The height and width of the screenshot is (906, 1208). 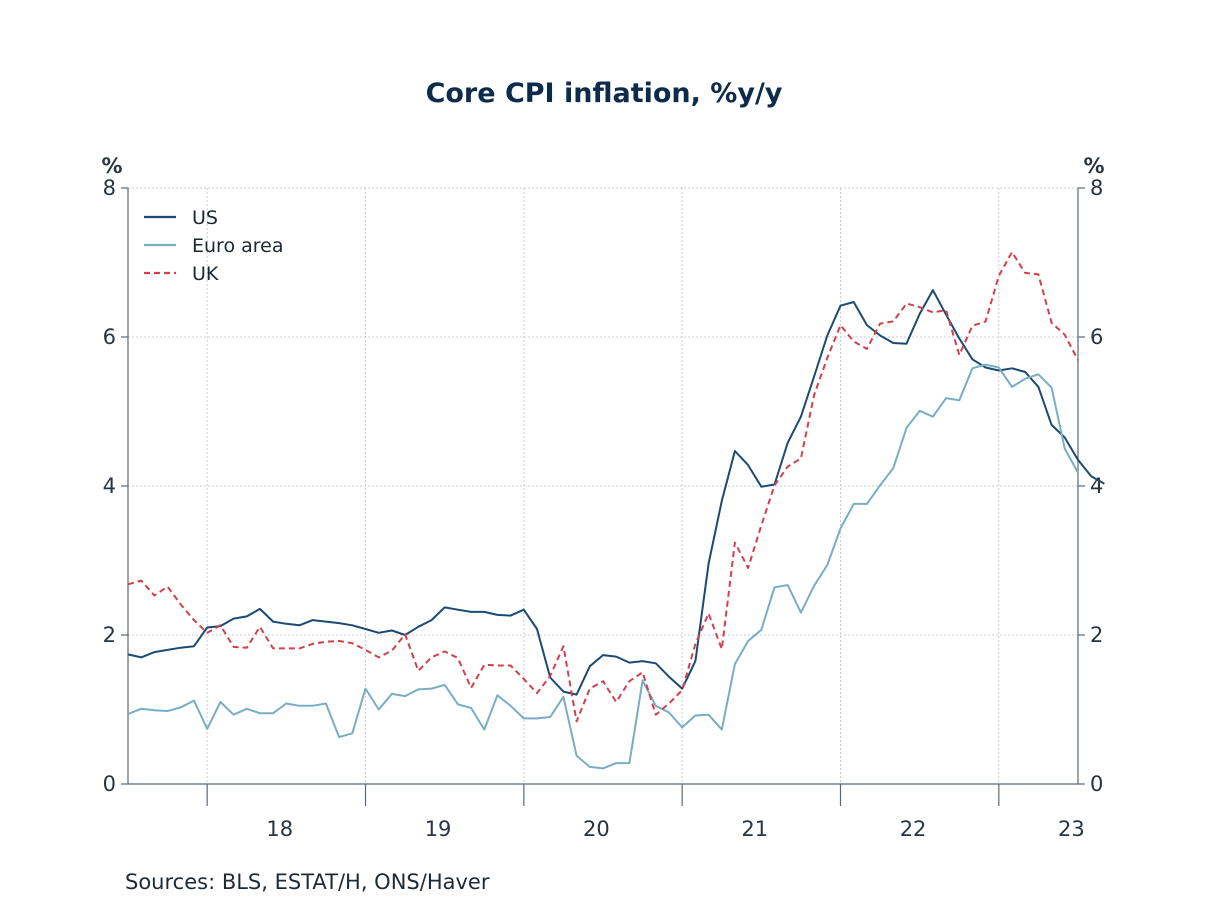 I want to click on y-tick-label-right: 0, so click(x=1096, y=784).